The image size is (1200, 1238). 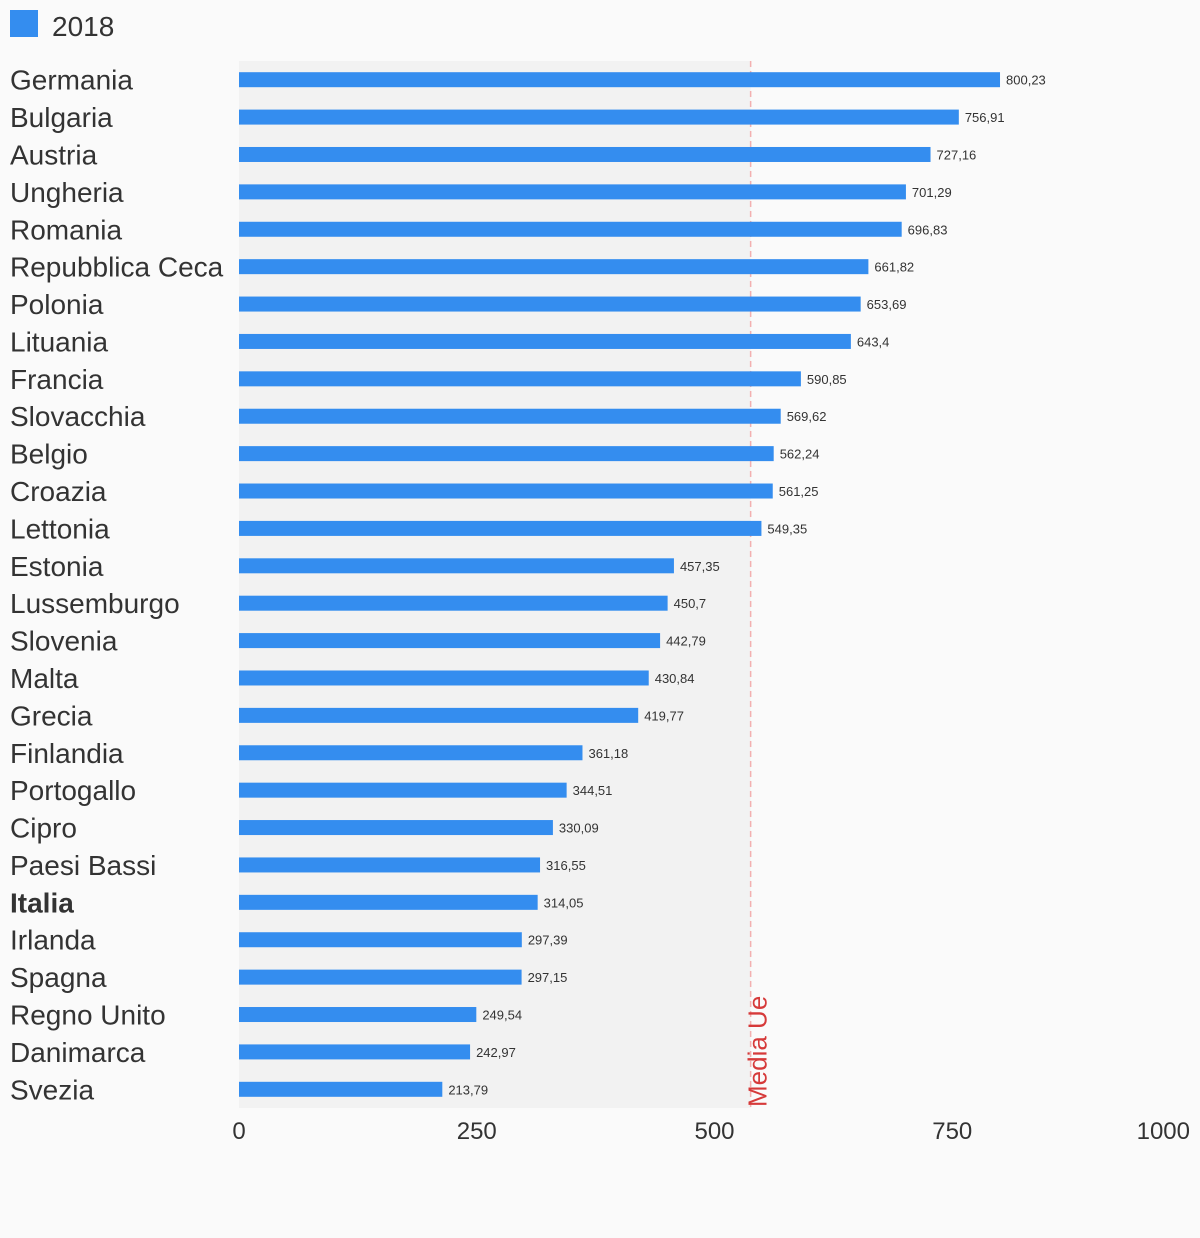 What do you see at coordinates (952, 1131) in the screenshot?
I see `tick-label: 750` at bounding box center [952, 1131].